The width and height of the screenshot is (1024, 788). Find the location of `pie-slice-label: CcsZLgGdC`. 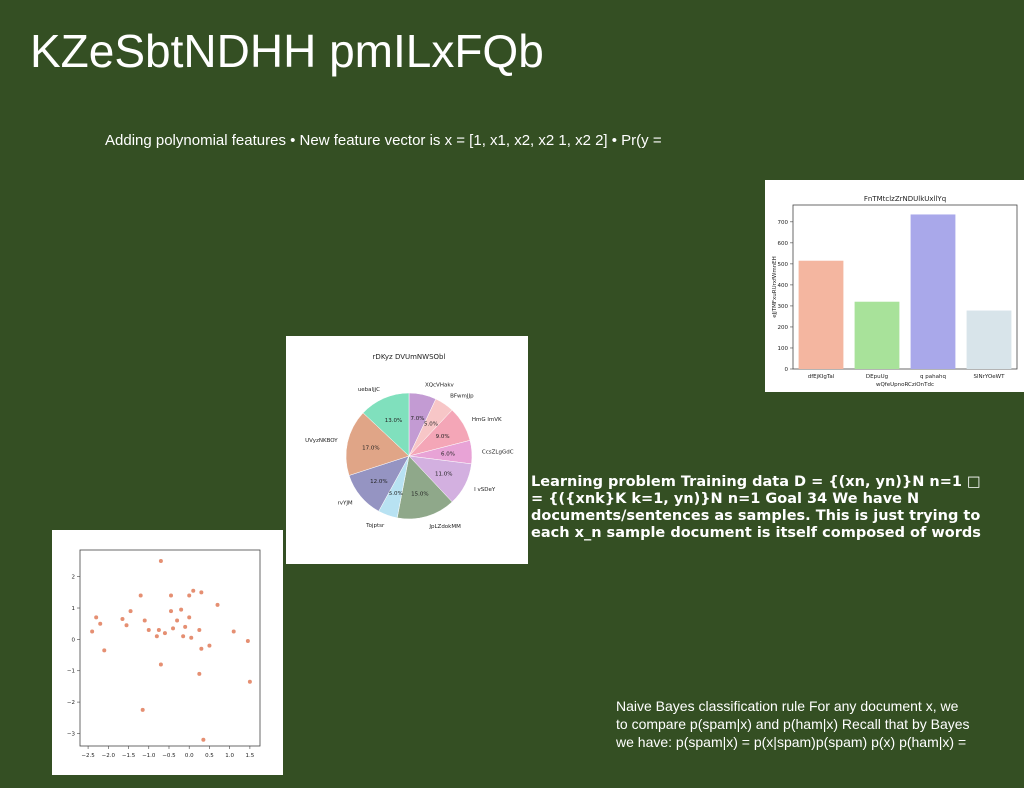

pie-slice-label: CcsZLgGdC is located at coordinates (498, 452).